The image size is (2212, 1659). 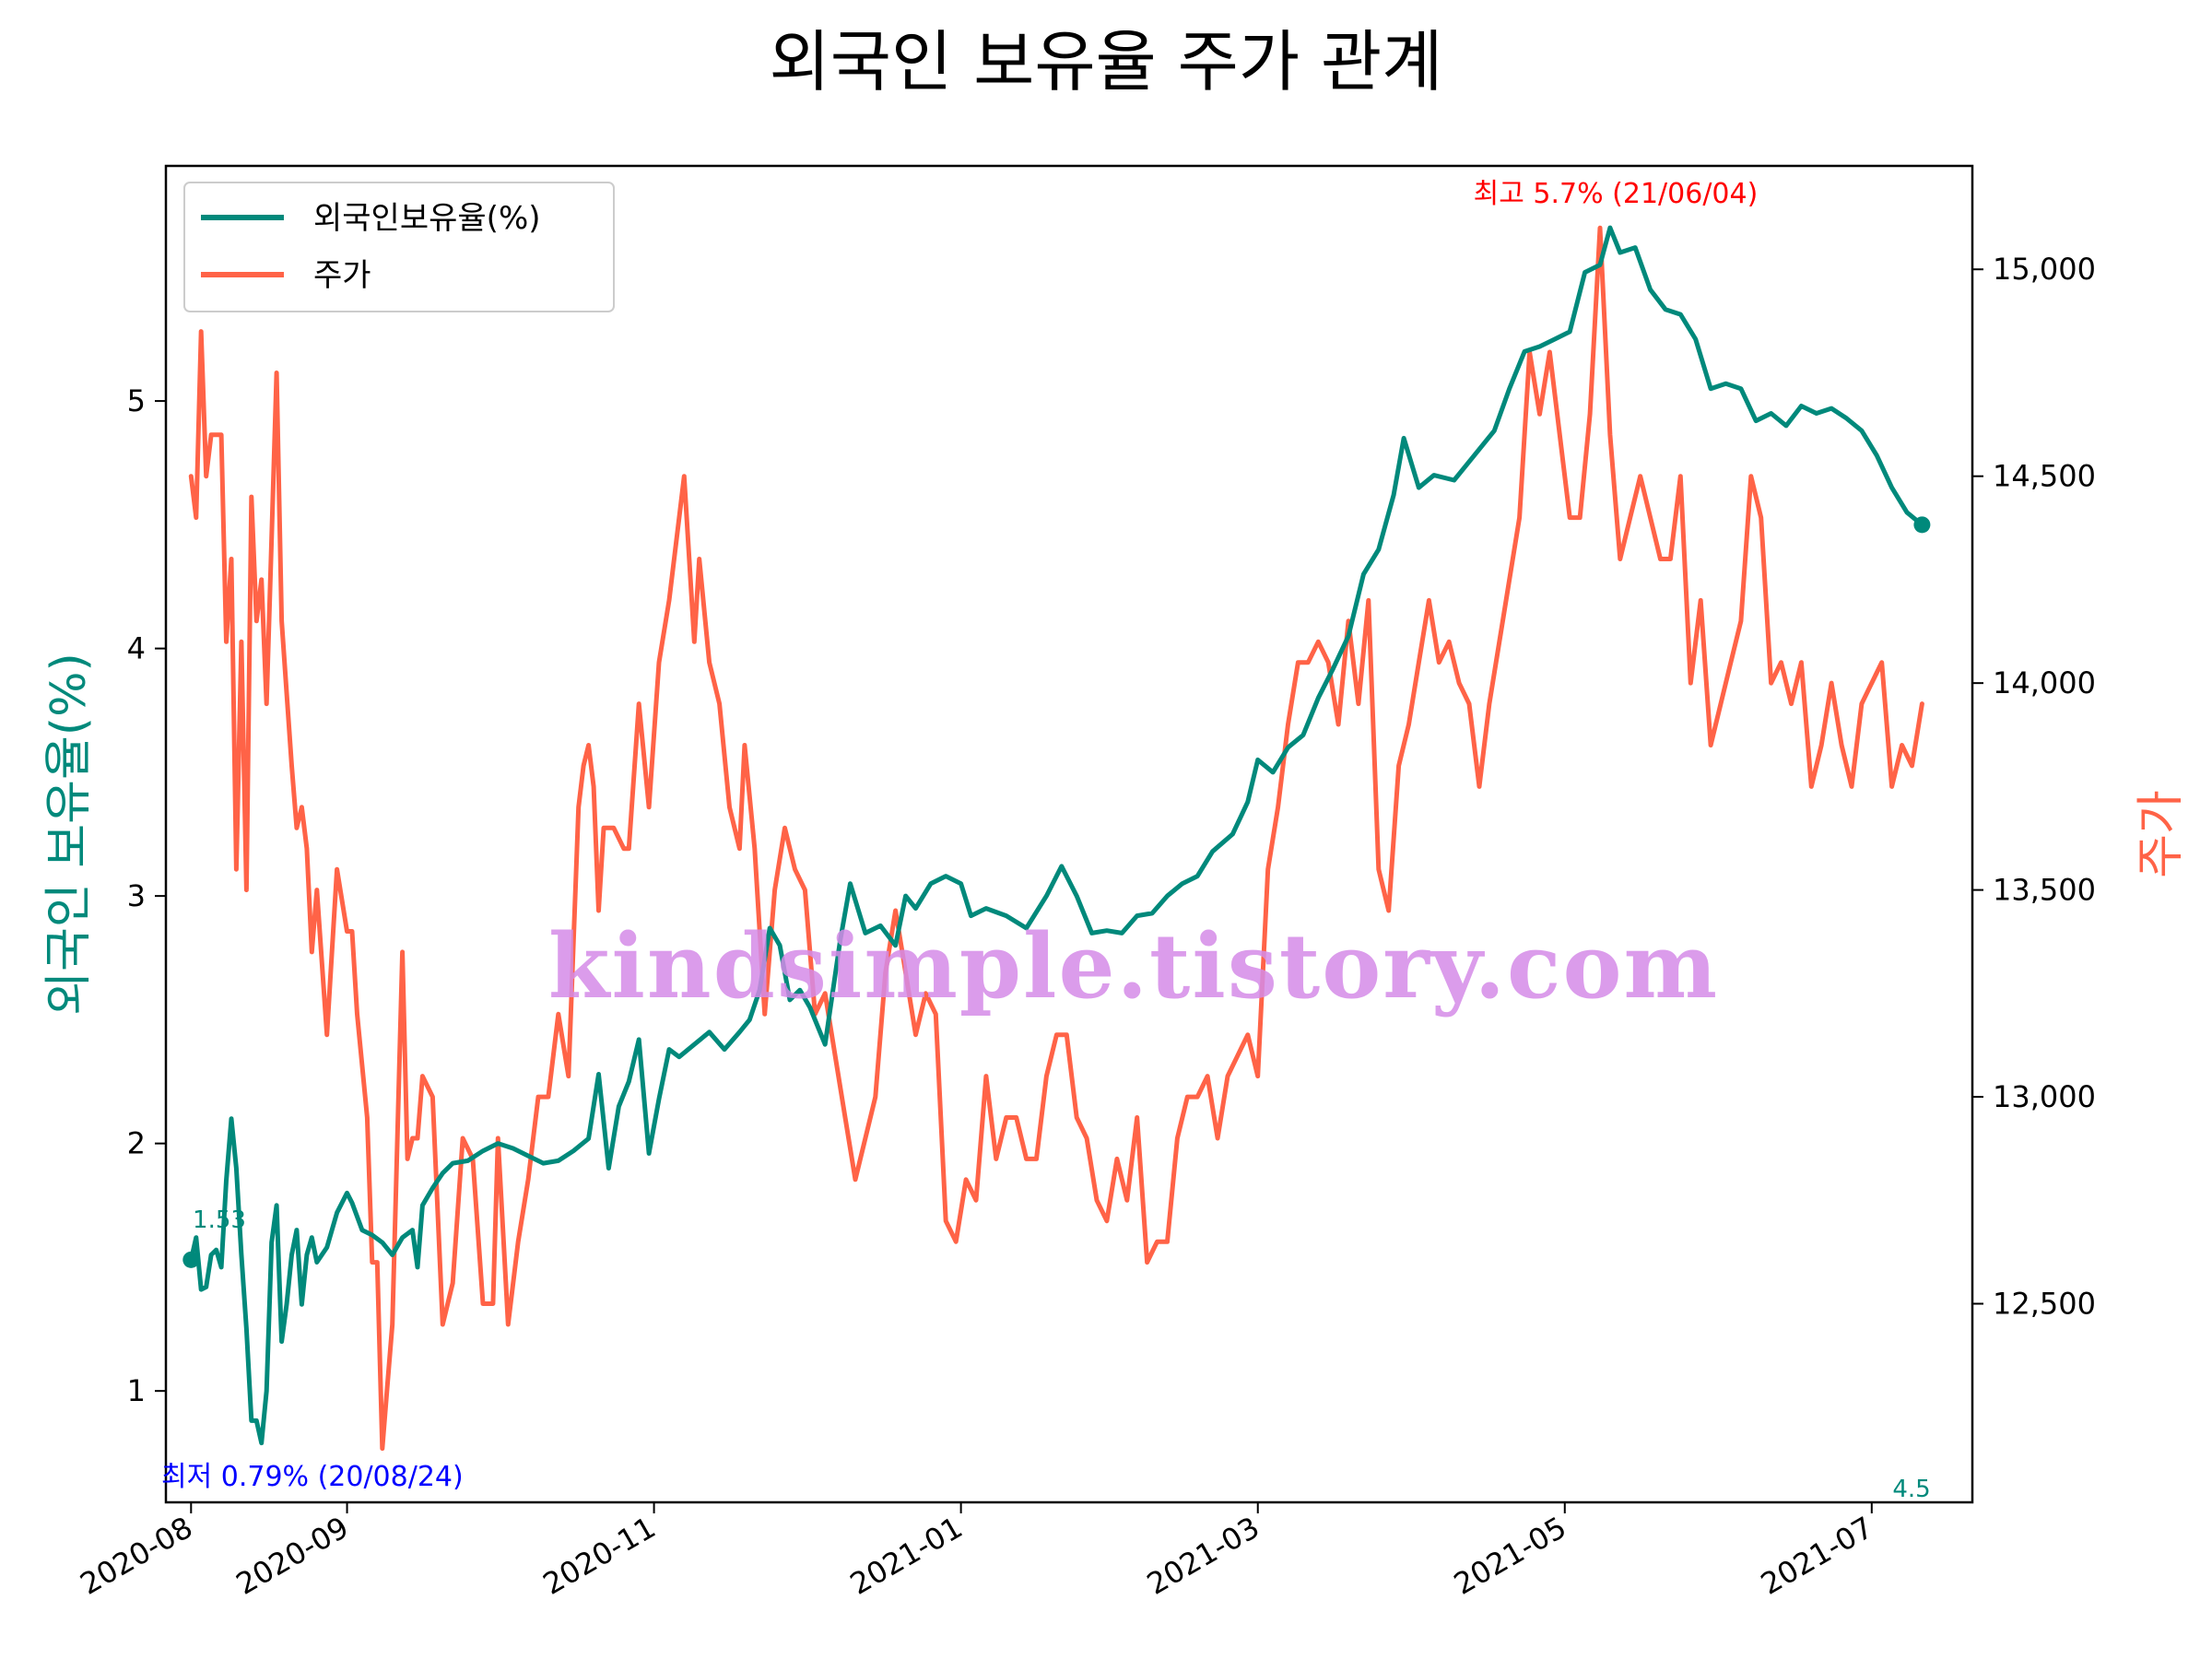 What do you see at coordinates (2044, 476) in the screenshot?
I see `y-right-tick-label: 14,500` at bounding box center [2044, 476].